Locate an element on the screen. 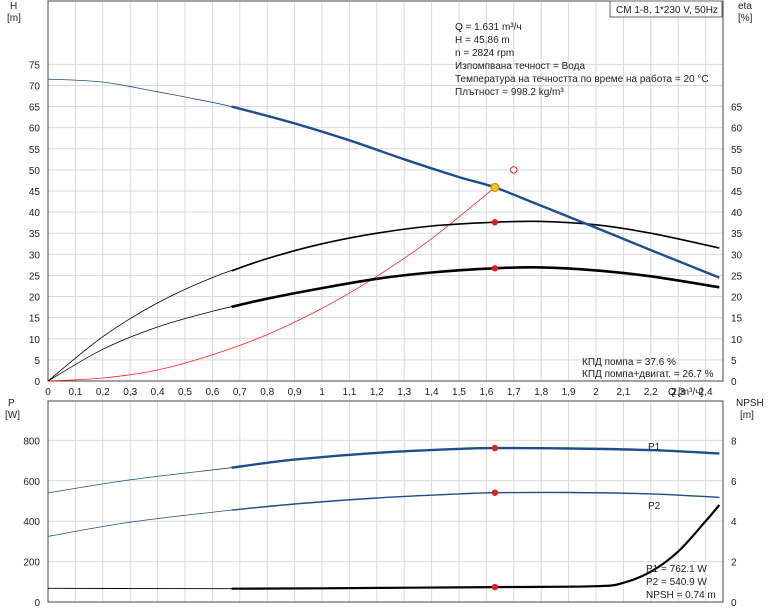 The width and height of the screenshot is (774, 611). x-tick-label: 0,1 is located at coordinates (75, 392).